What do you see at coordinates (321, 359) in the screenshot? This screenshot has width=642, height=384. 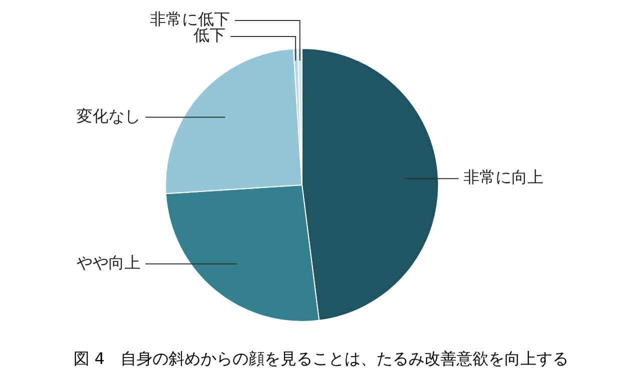 I see `text: 図 4 自身の斜めからの顔を見ることは、たるみ改善意欲を向上する` at bounding box center [321, 359].